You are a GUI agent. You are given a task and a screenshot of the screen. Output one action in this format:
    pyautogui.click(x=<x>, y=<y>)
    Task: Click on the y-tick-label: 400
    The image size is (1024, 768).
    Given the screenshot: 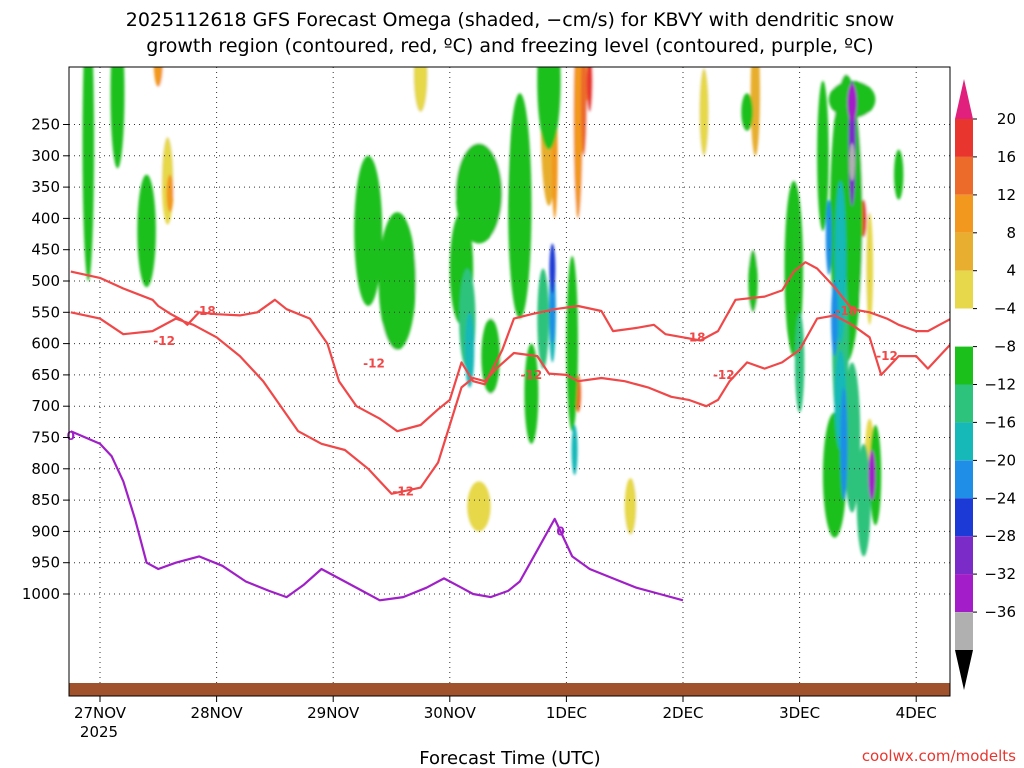 What is the action you would take?
    pyautogui.click(x=45, y=218)
    